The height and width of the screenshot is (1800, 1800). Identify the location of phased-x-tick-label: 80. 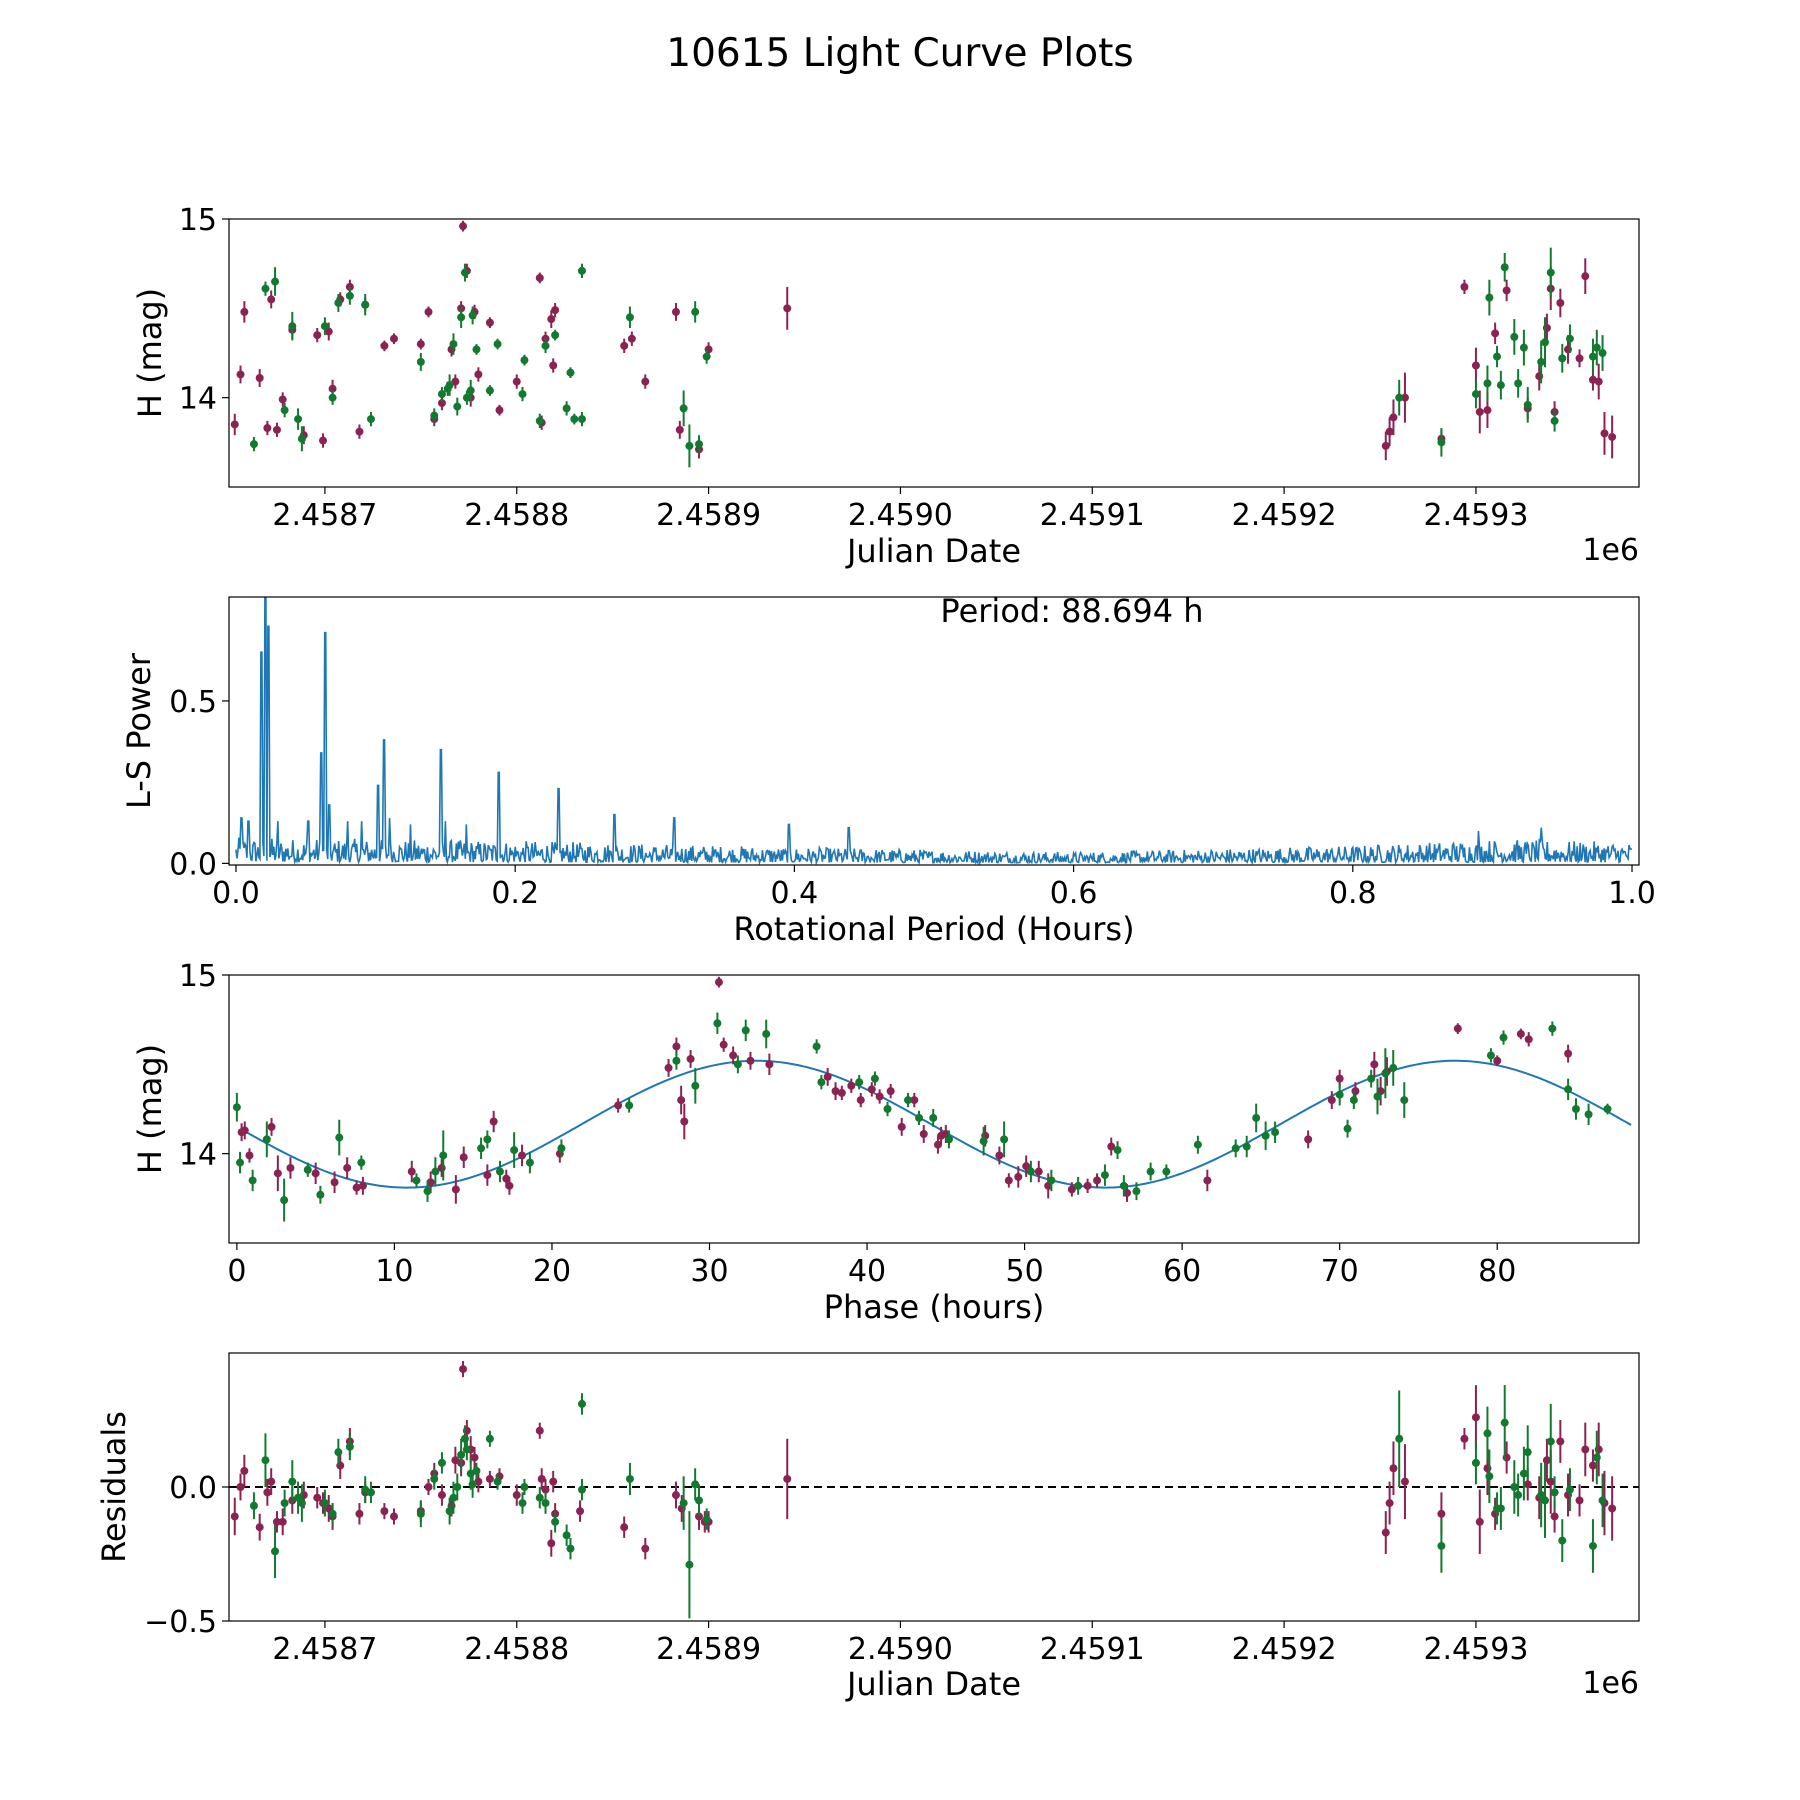
(1497, 1271).